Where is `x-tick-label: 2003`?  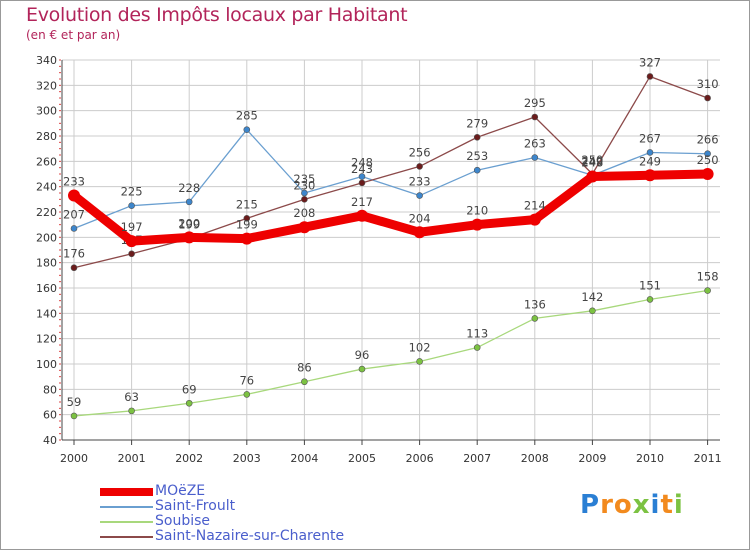
x-tick-label: 2003 is located at coordinates (247, 458).